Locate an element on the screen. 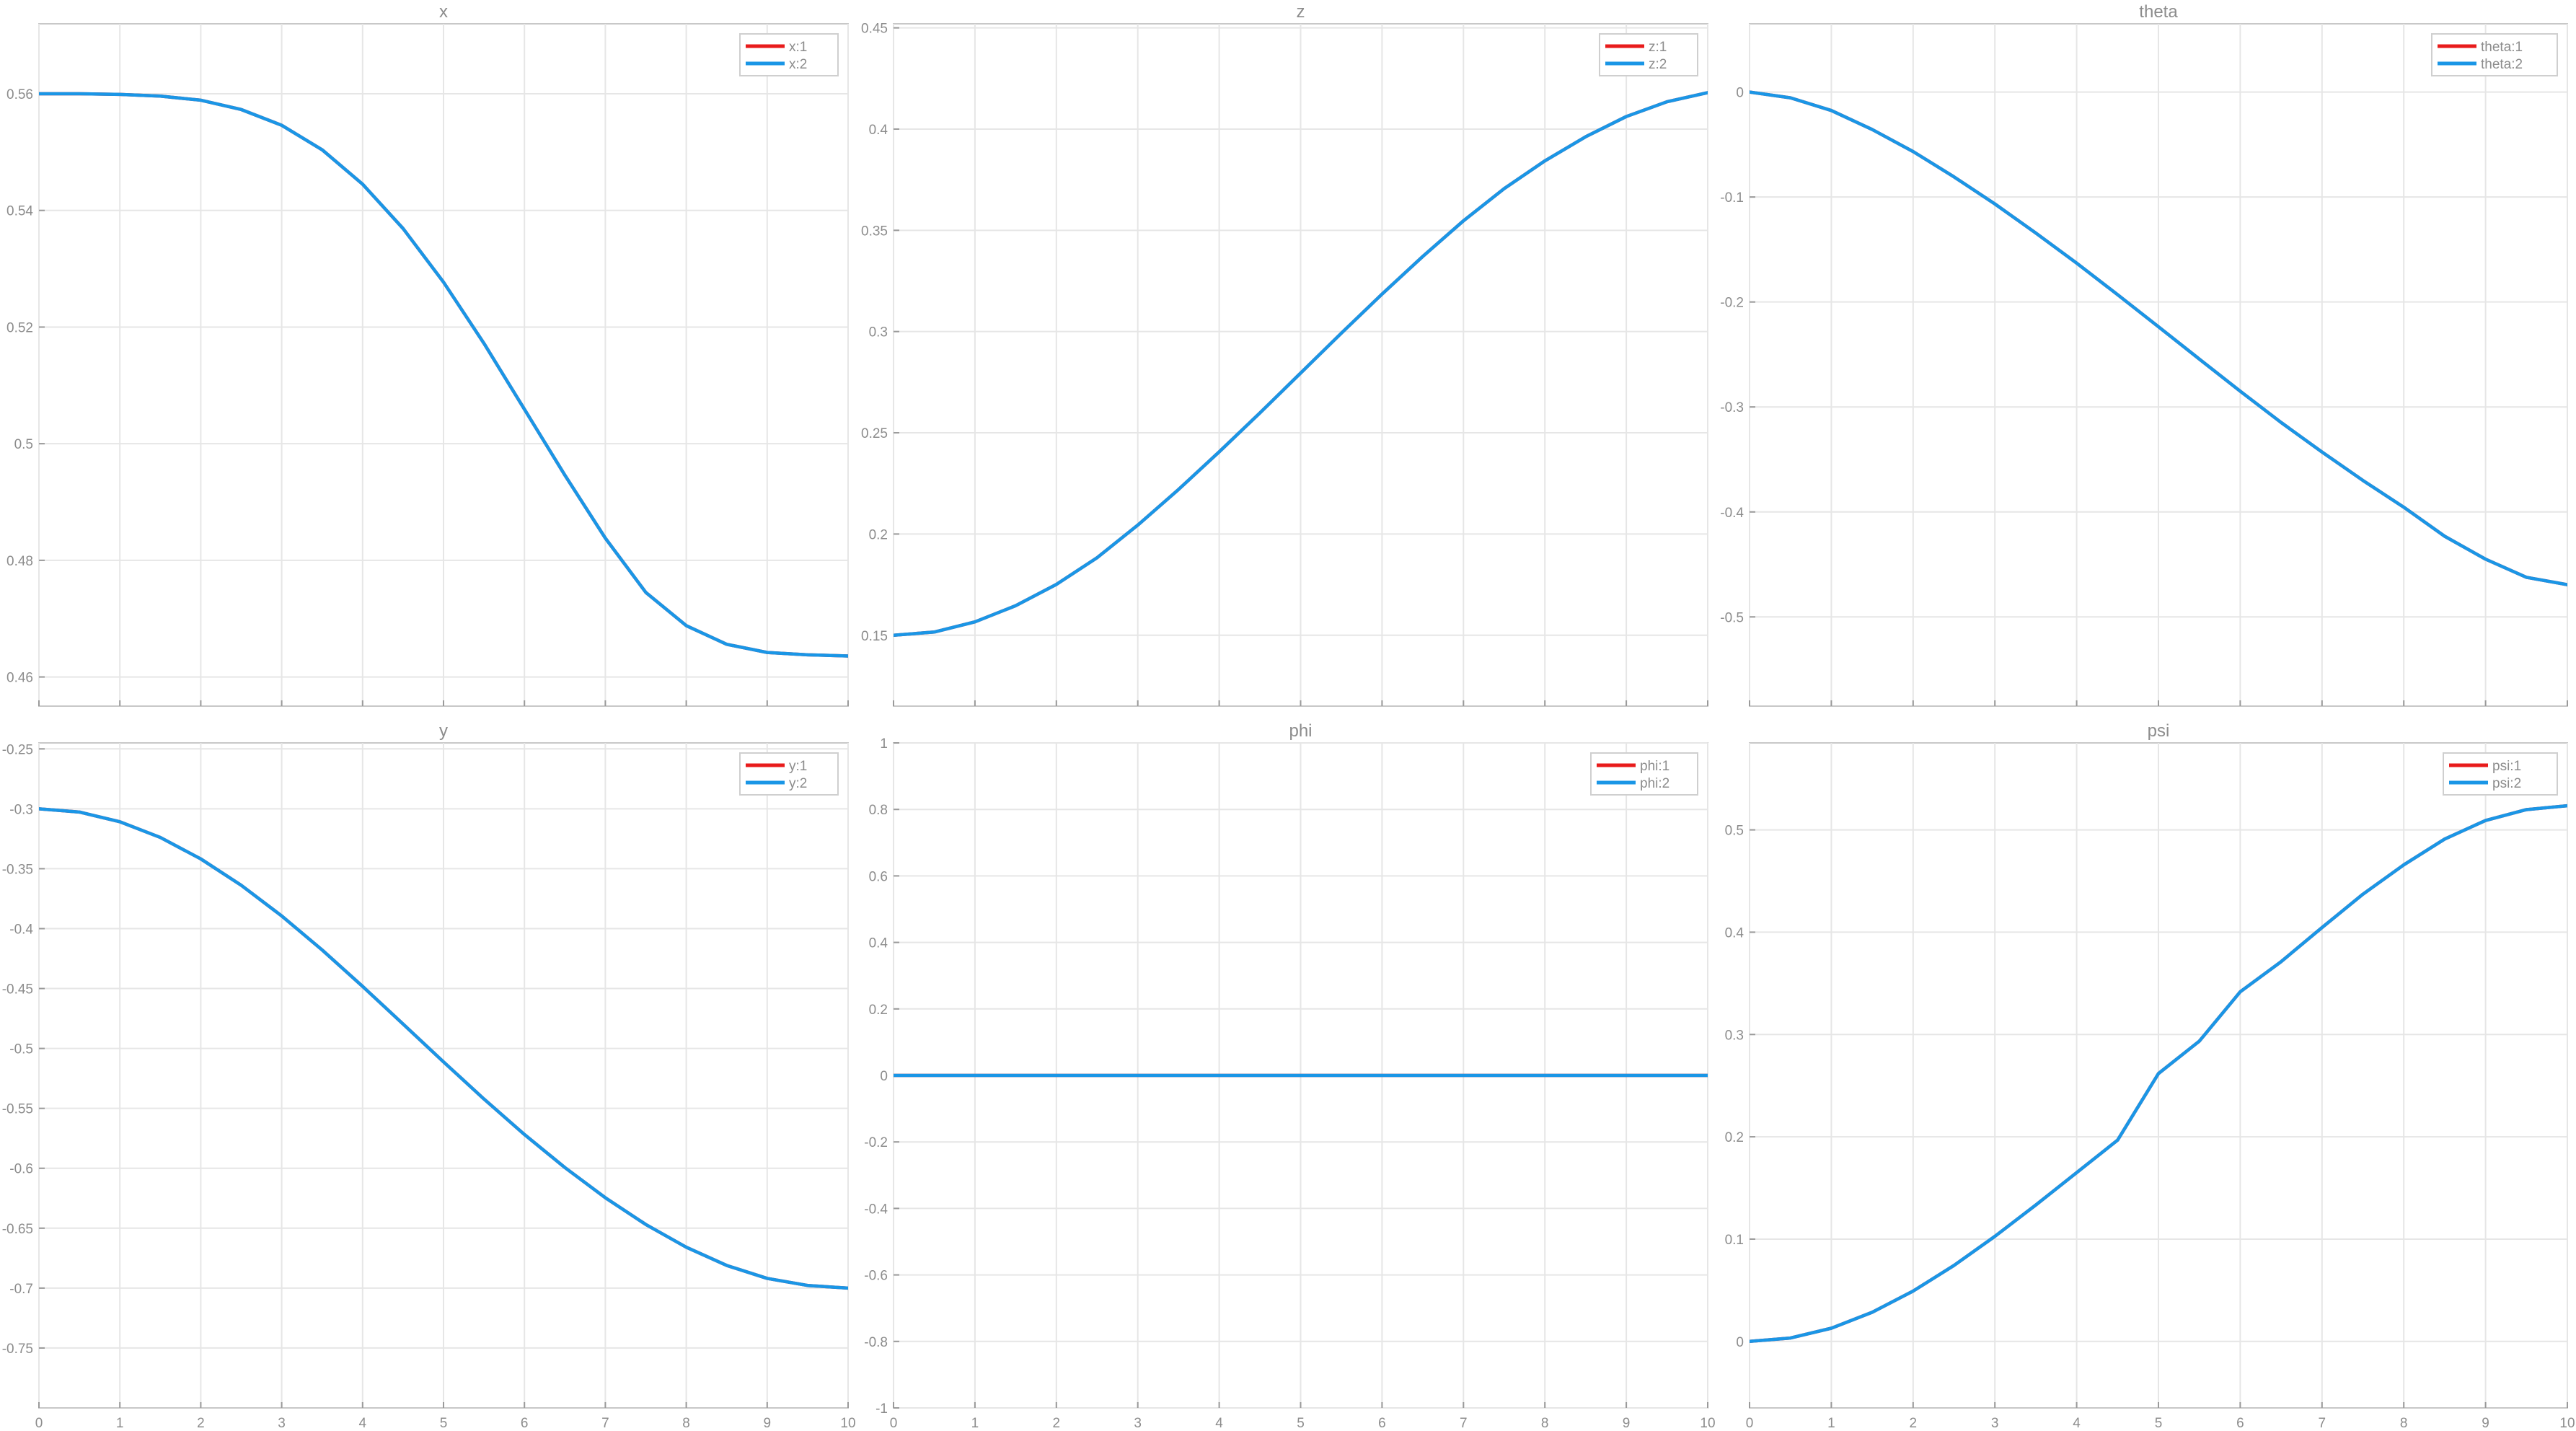 This screenshot has width=2576, height=1431. phi-y-tick-label: 0.2 is located at coordinates (878, 1010).